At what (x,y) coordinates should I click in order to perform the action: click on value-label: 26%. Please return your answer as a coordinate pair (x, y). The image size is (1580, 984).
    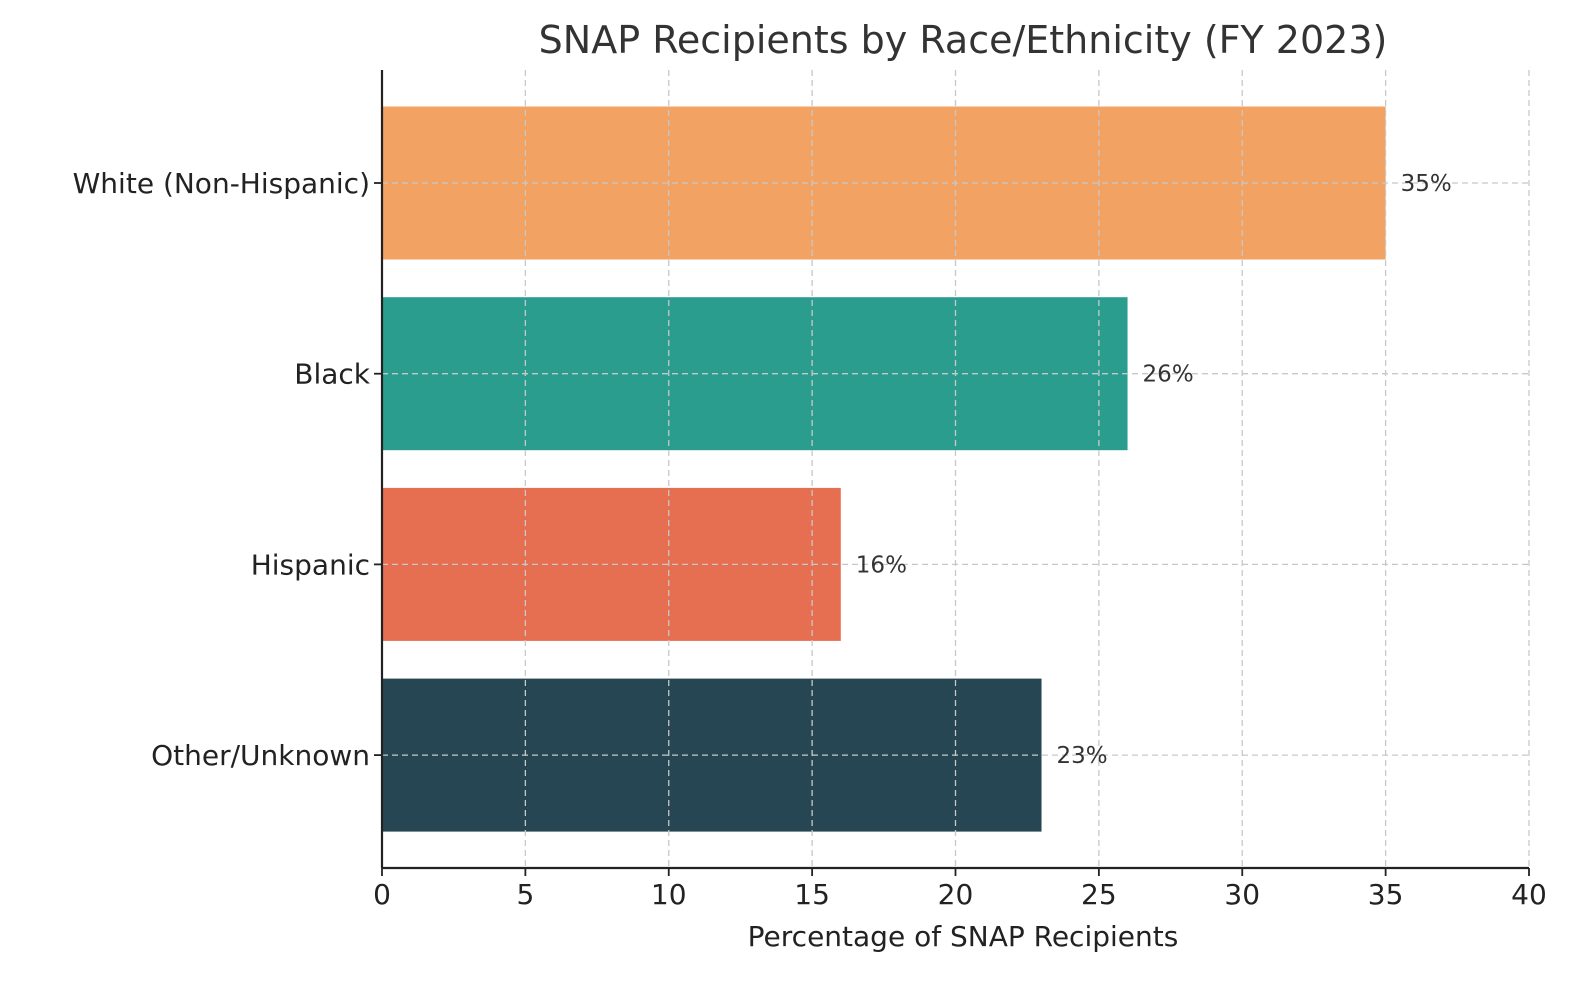
    Looking at the image, I should click on (1168, 375).